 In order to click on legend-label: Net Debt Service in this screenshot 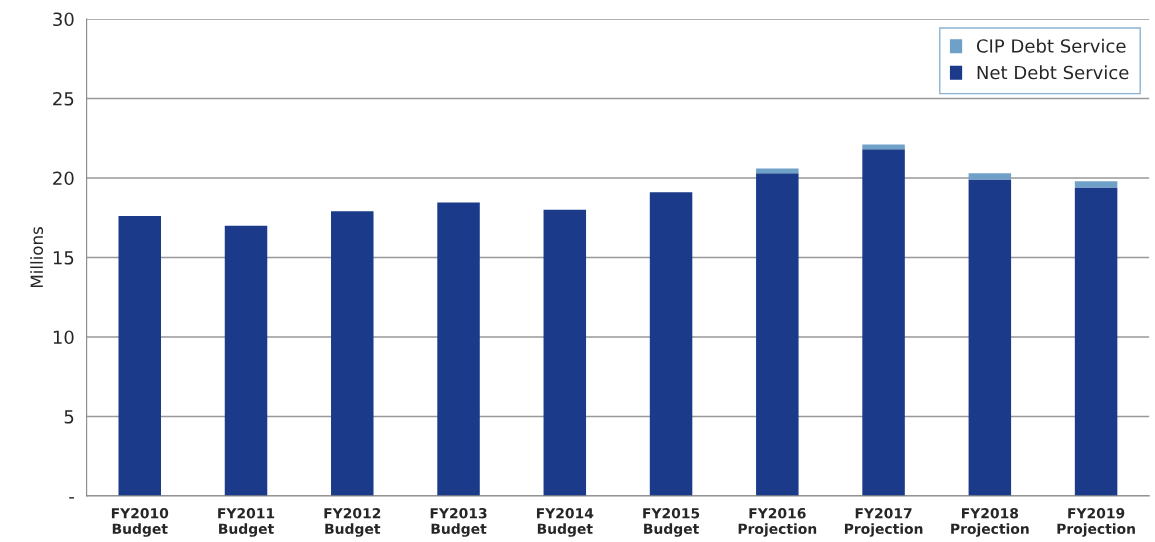, I will do `click(1053, 72)`.